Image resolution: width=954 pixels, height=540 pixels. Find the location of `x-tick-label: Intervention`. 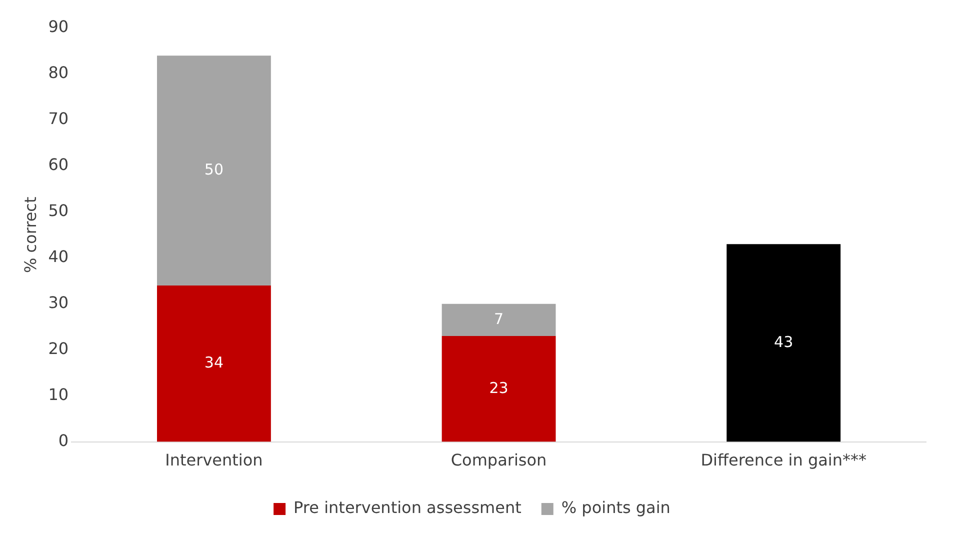

x-tick-label: Intervention is located at coordinates (214, 460).